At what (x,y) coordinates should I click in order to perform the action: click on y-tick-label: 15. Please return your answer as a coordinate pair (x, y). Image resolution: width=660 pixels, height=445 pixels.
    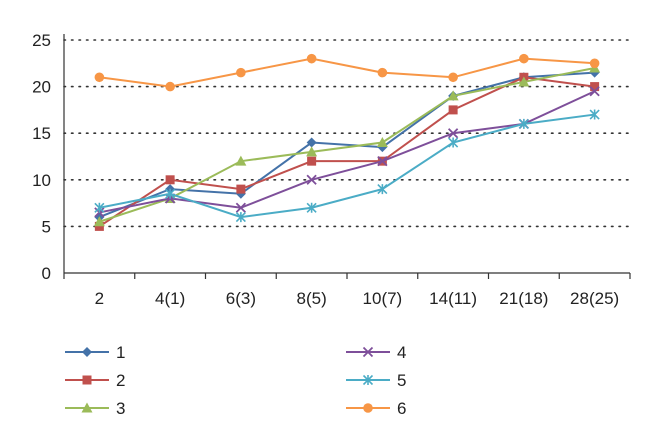
    Looking at the image, I should click on (41, 133).